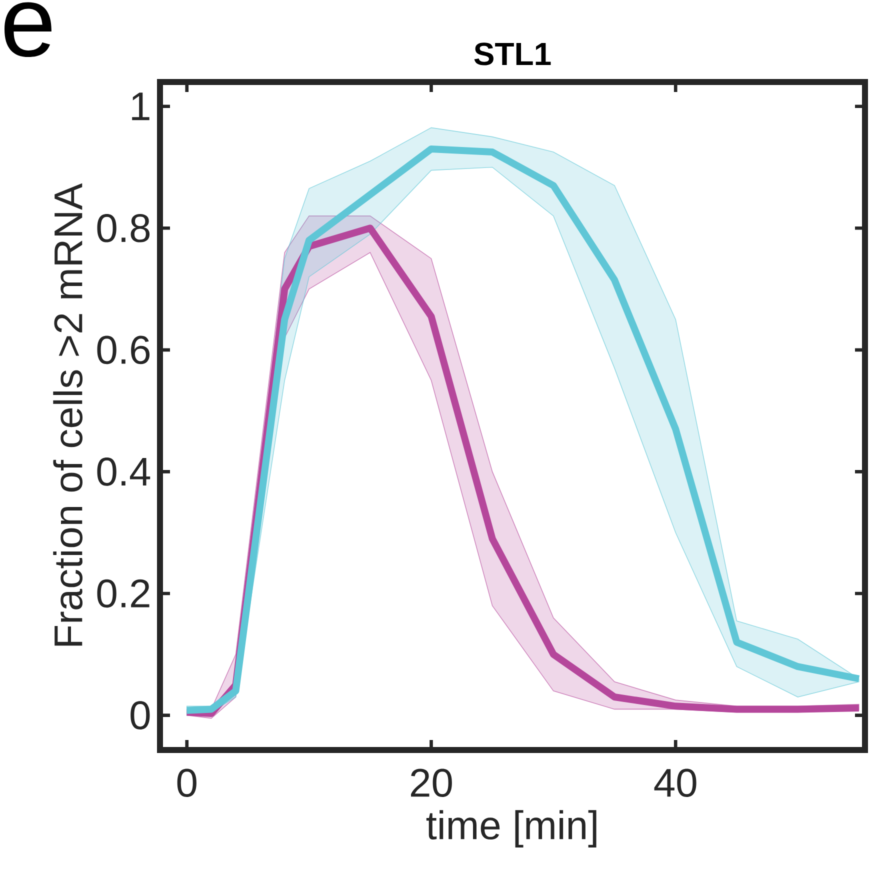 Image resolution: width=871 pixels, height=889 pixels. Describe the element at coordinates (512, 54) in the screenshot. I see `chart-title: STL1` at that location.